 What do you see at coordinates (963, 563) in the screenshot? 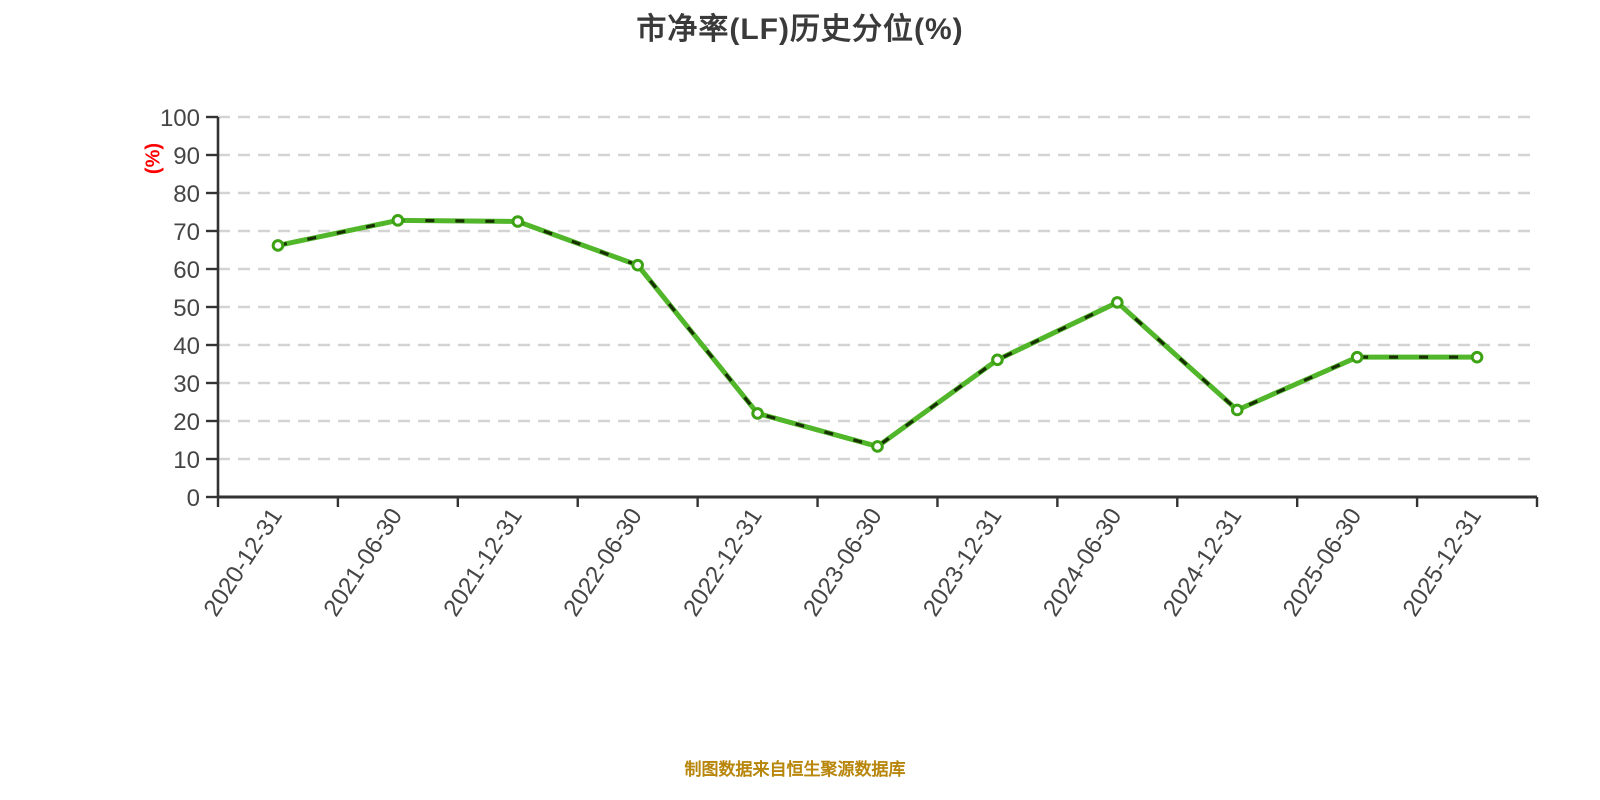
I see `x-tick-label: 2023-12-31` at bounding box center [963, 563].